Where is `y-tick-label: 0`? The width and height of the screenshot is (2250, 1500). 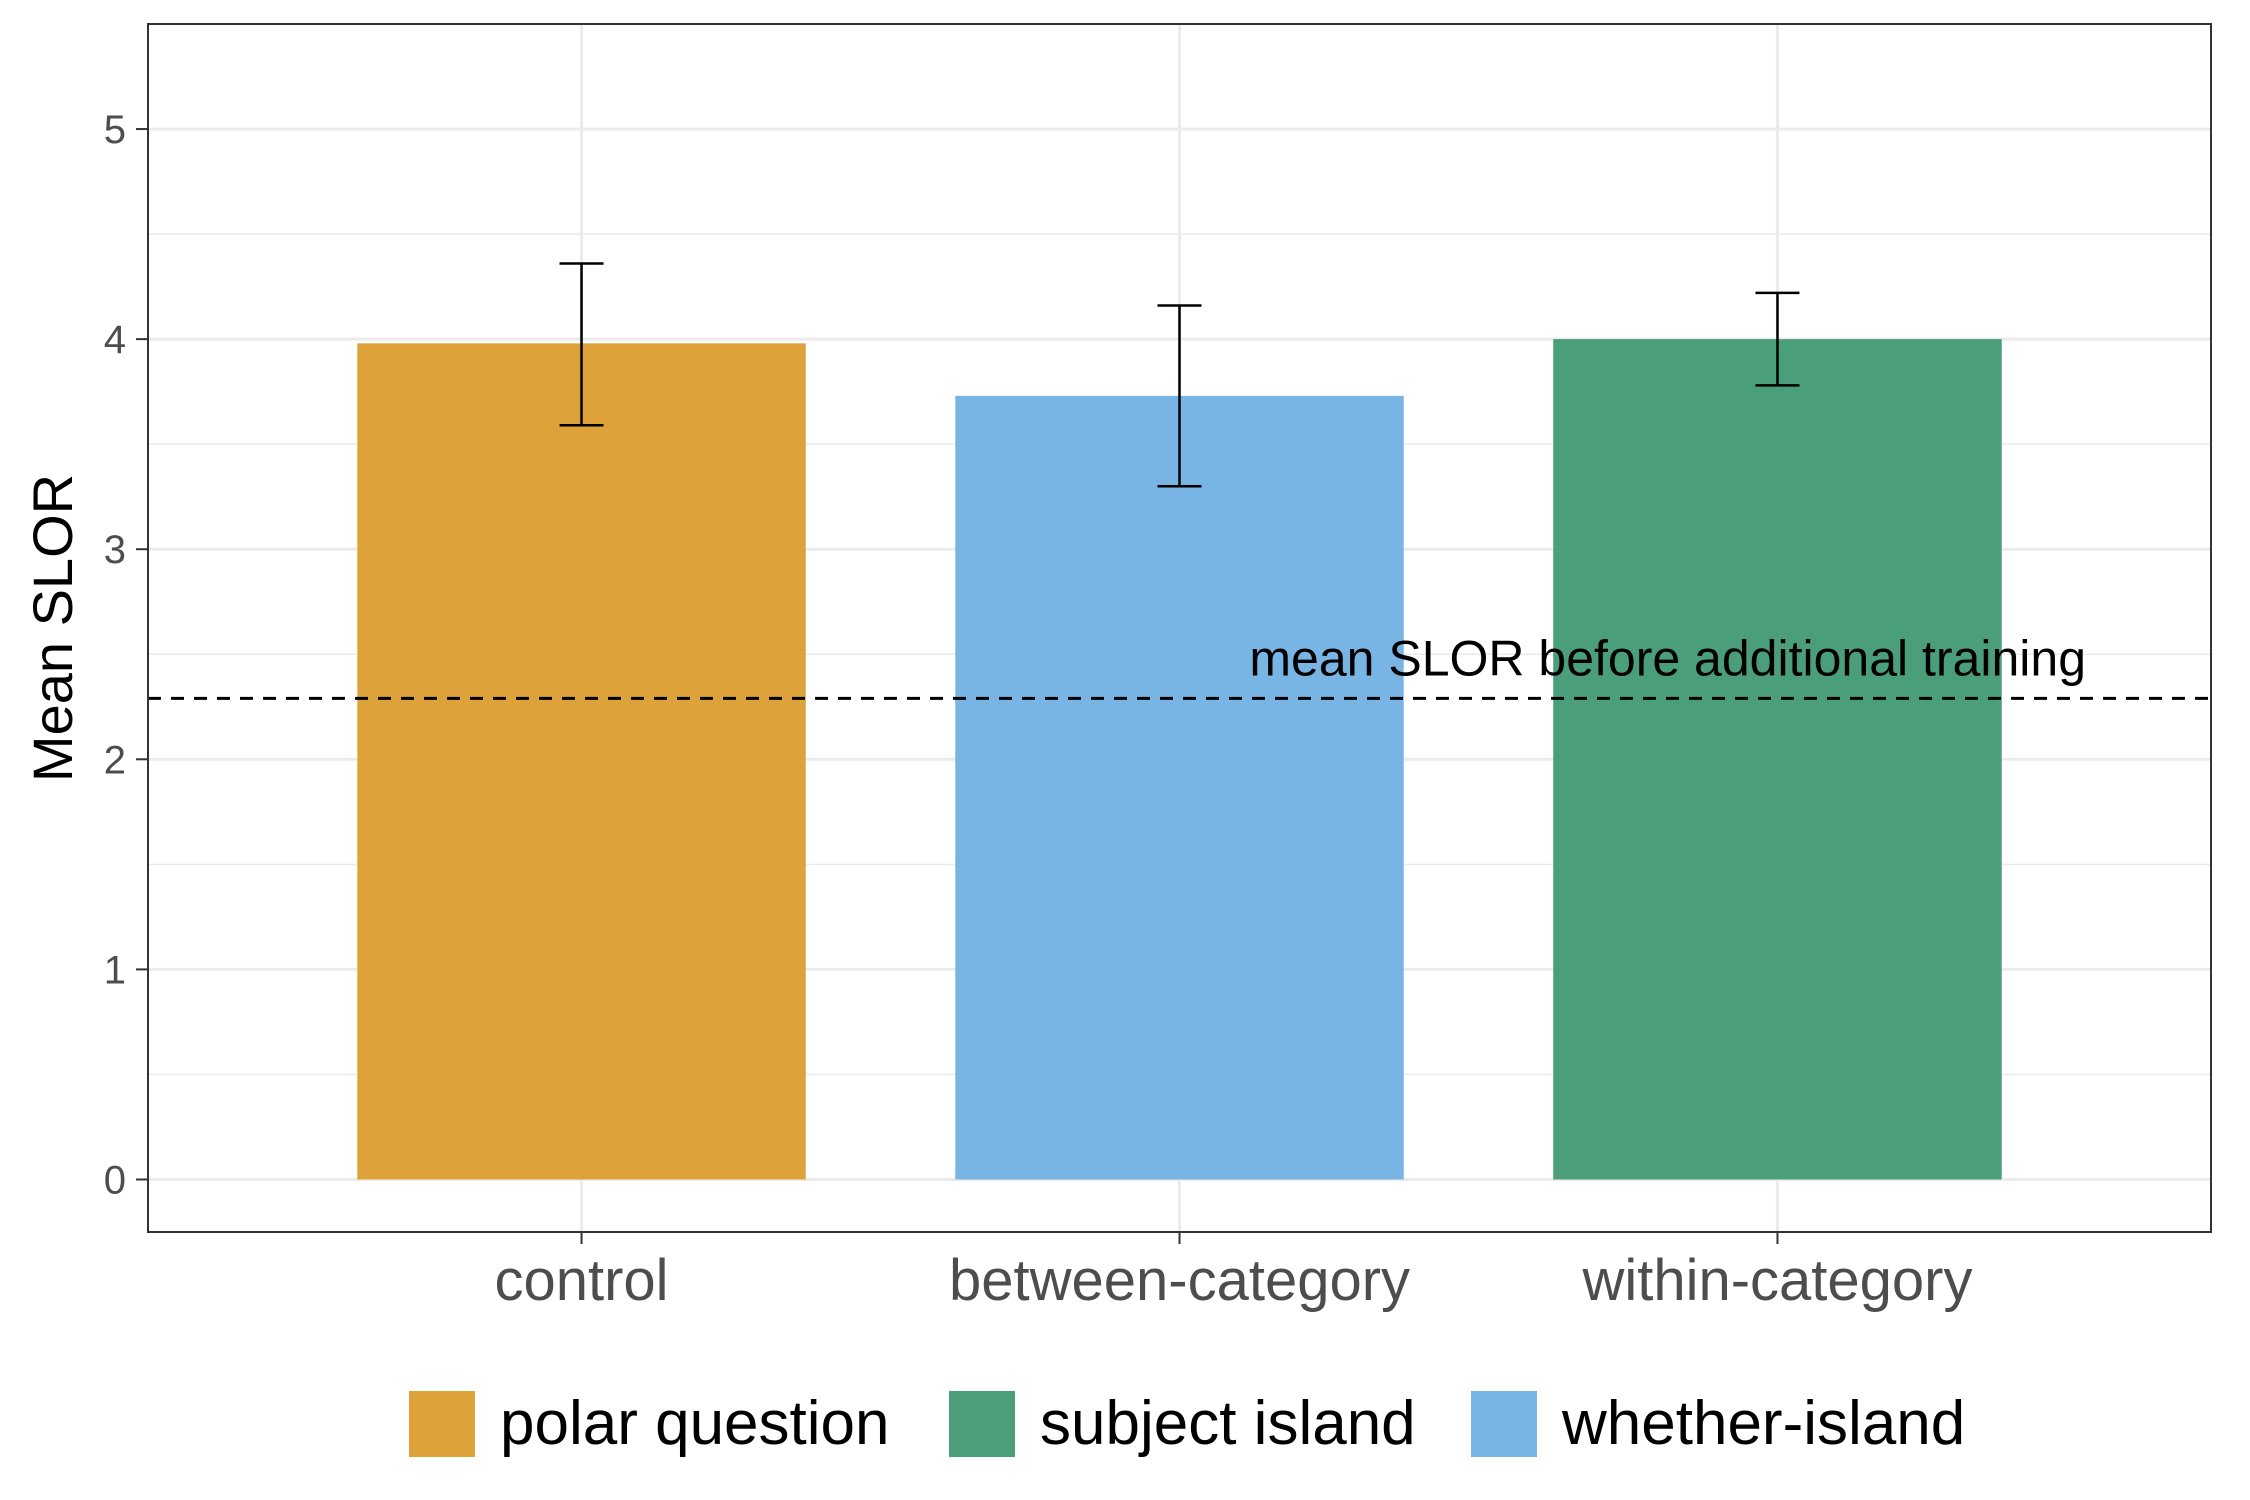 y-tick-label: 0 is located at coordinates (115, 1180).